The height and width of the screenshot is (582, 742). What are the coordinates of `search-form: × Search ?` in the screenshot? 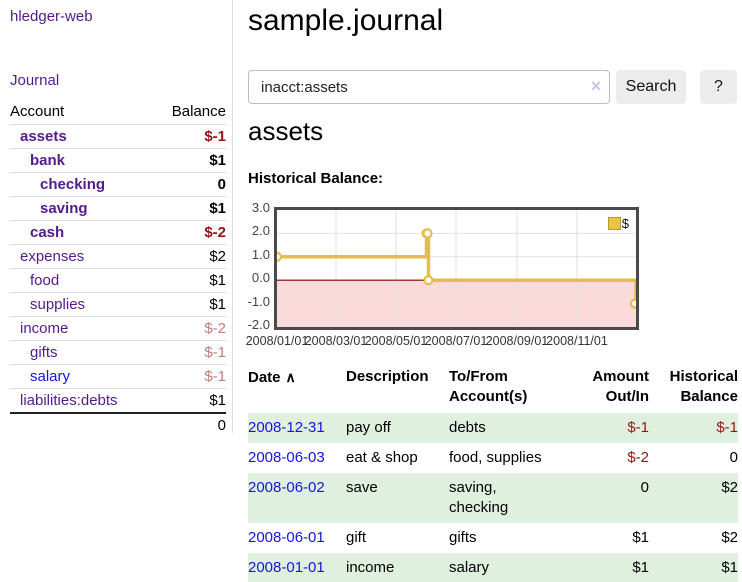 It's located at (492, 87).